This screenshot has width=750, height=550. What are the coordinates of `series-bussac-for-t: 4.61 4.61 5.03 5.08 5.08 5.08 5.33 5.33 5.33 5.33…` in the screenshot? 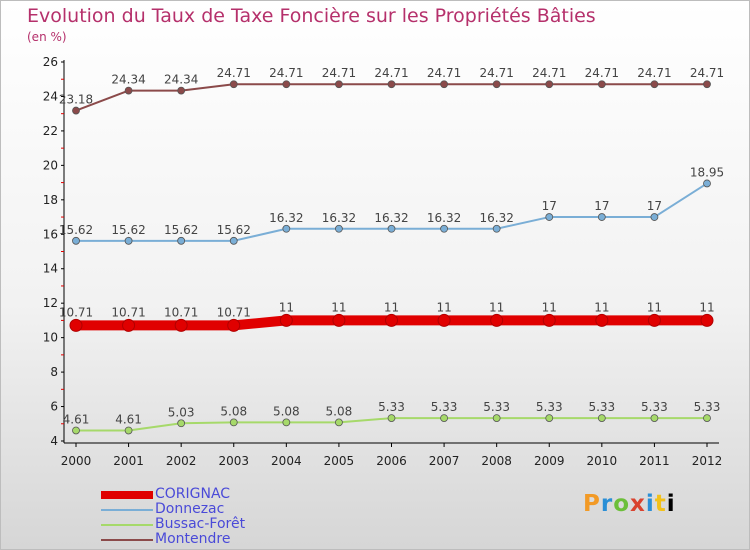 It's located at (392, 417).